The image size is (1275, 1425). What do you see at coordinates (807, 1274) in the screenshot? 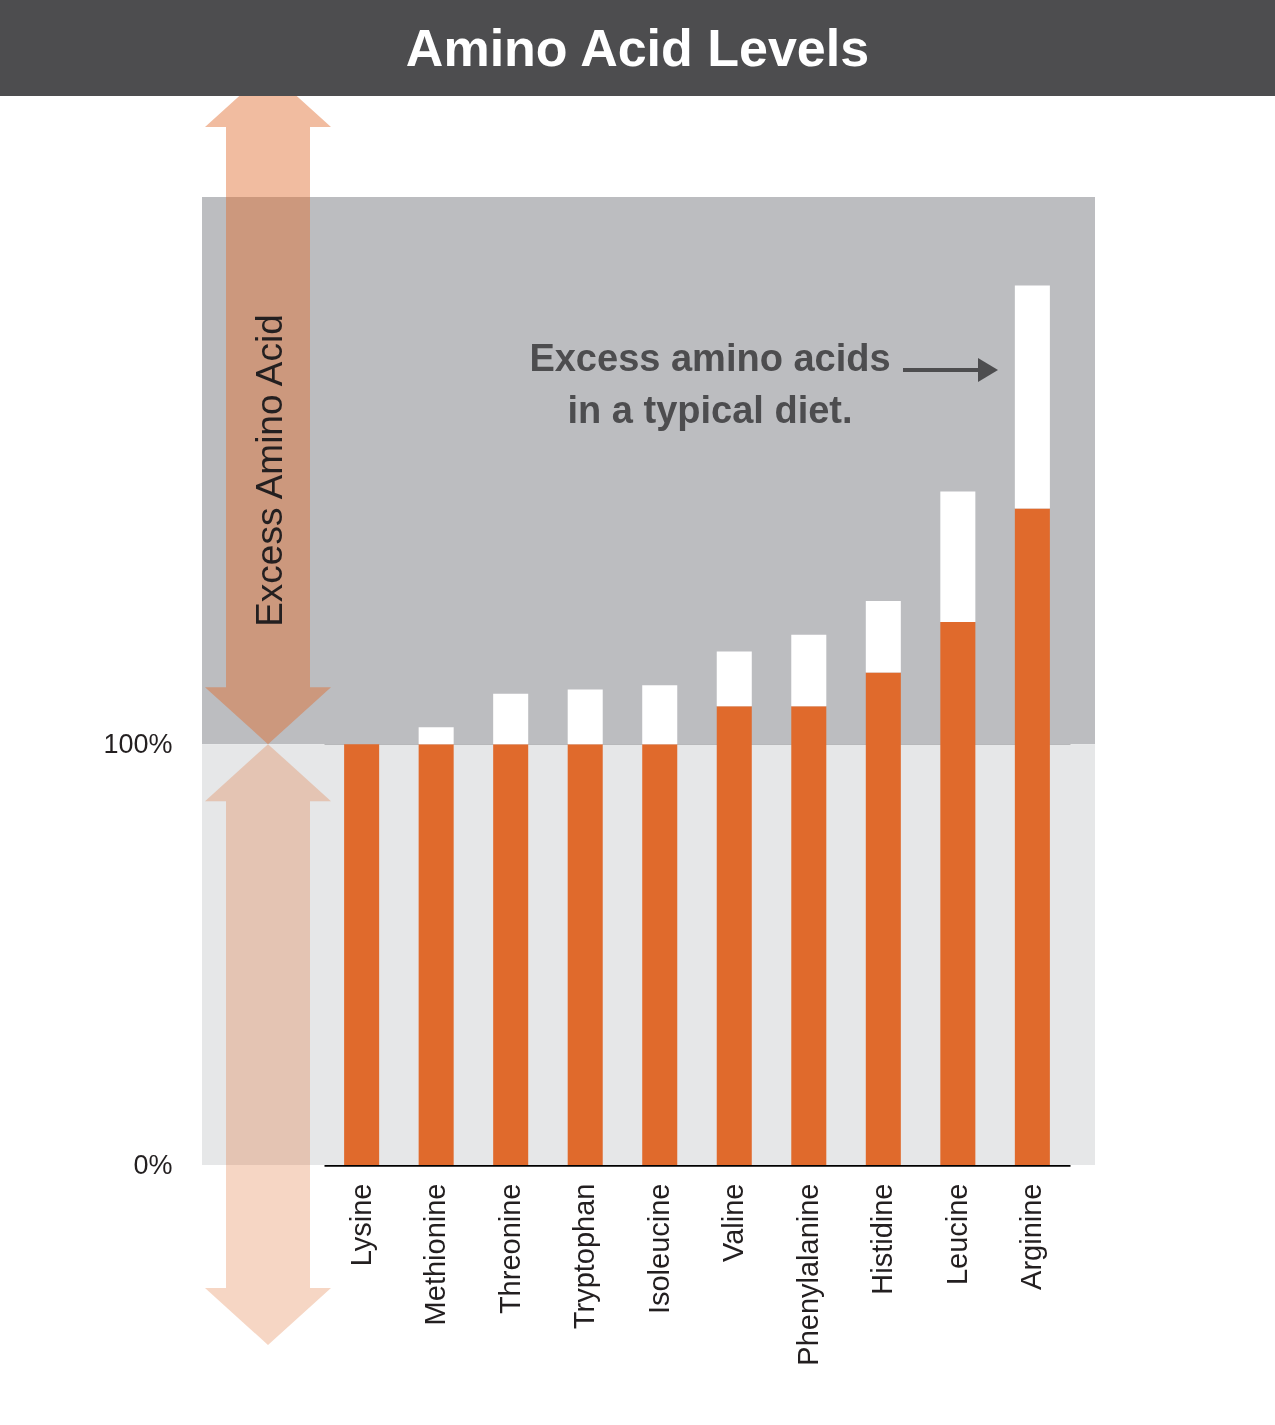
I see `x-tick-label: Phenylalanine` at bounding box center [807, 1274].